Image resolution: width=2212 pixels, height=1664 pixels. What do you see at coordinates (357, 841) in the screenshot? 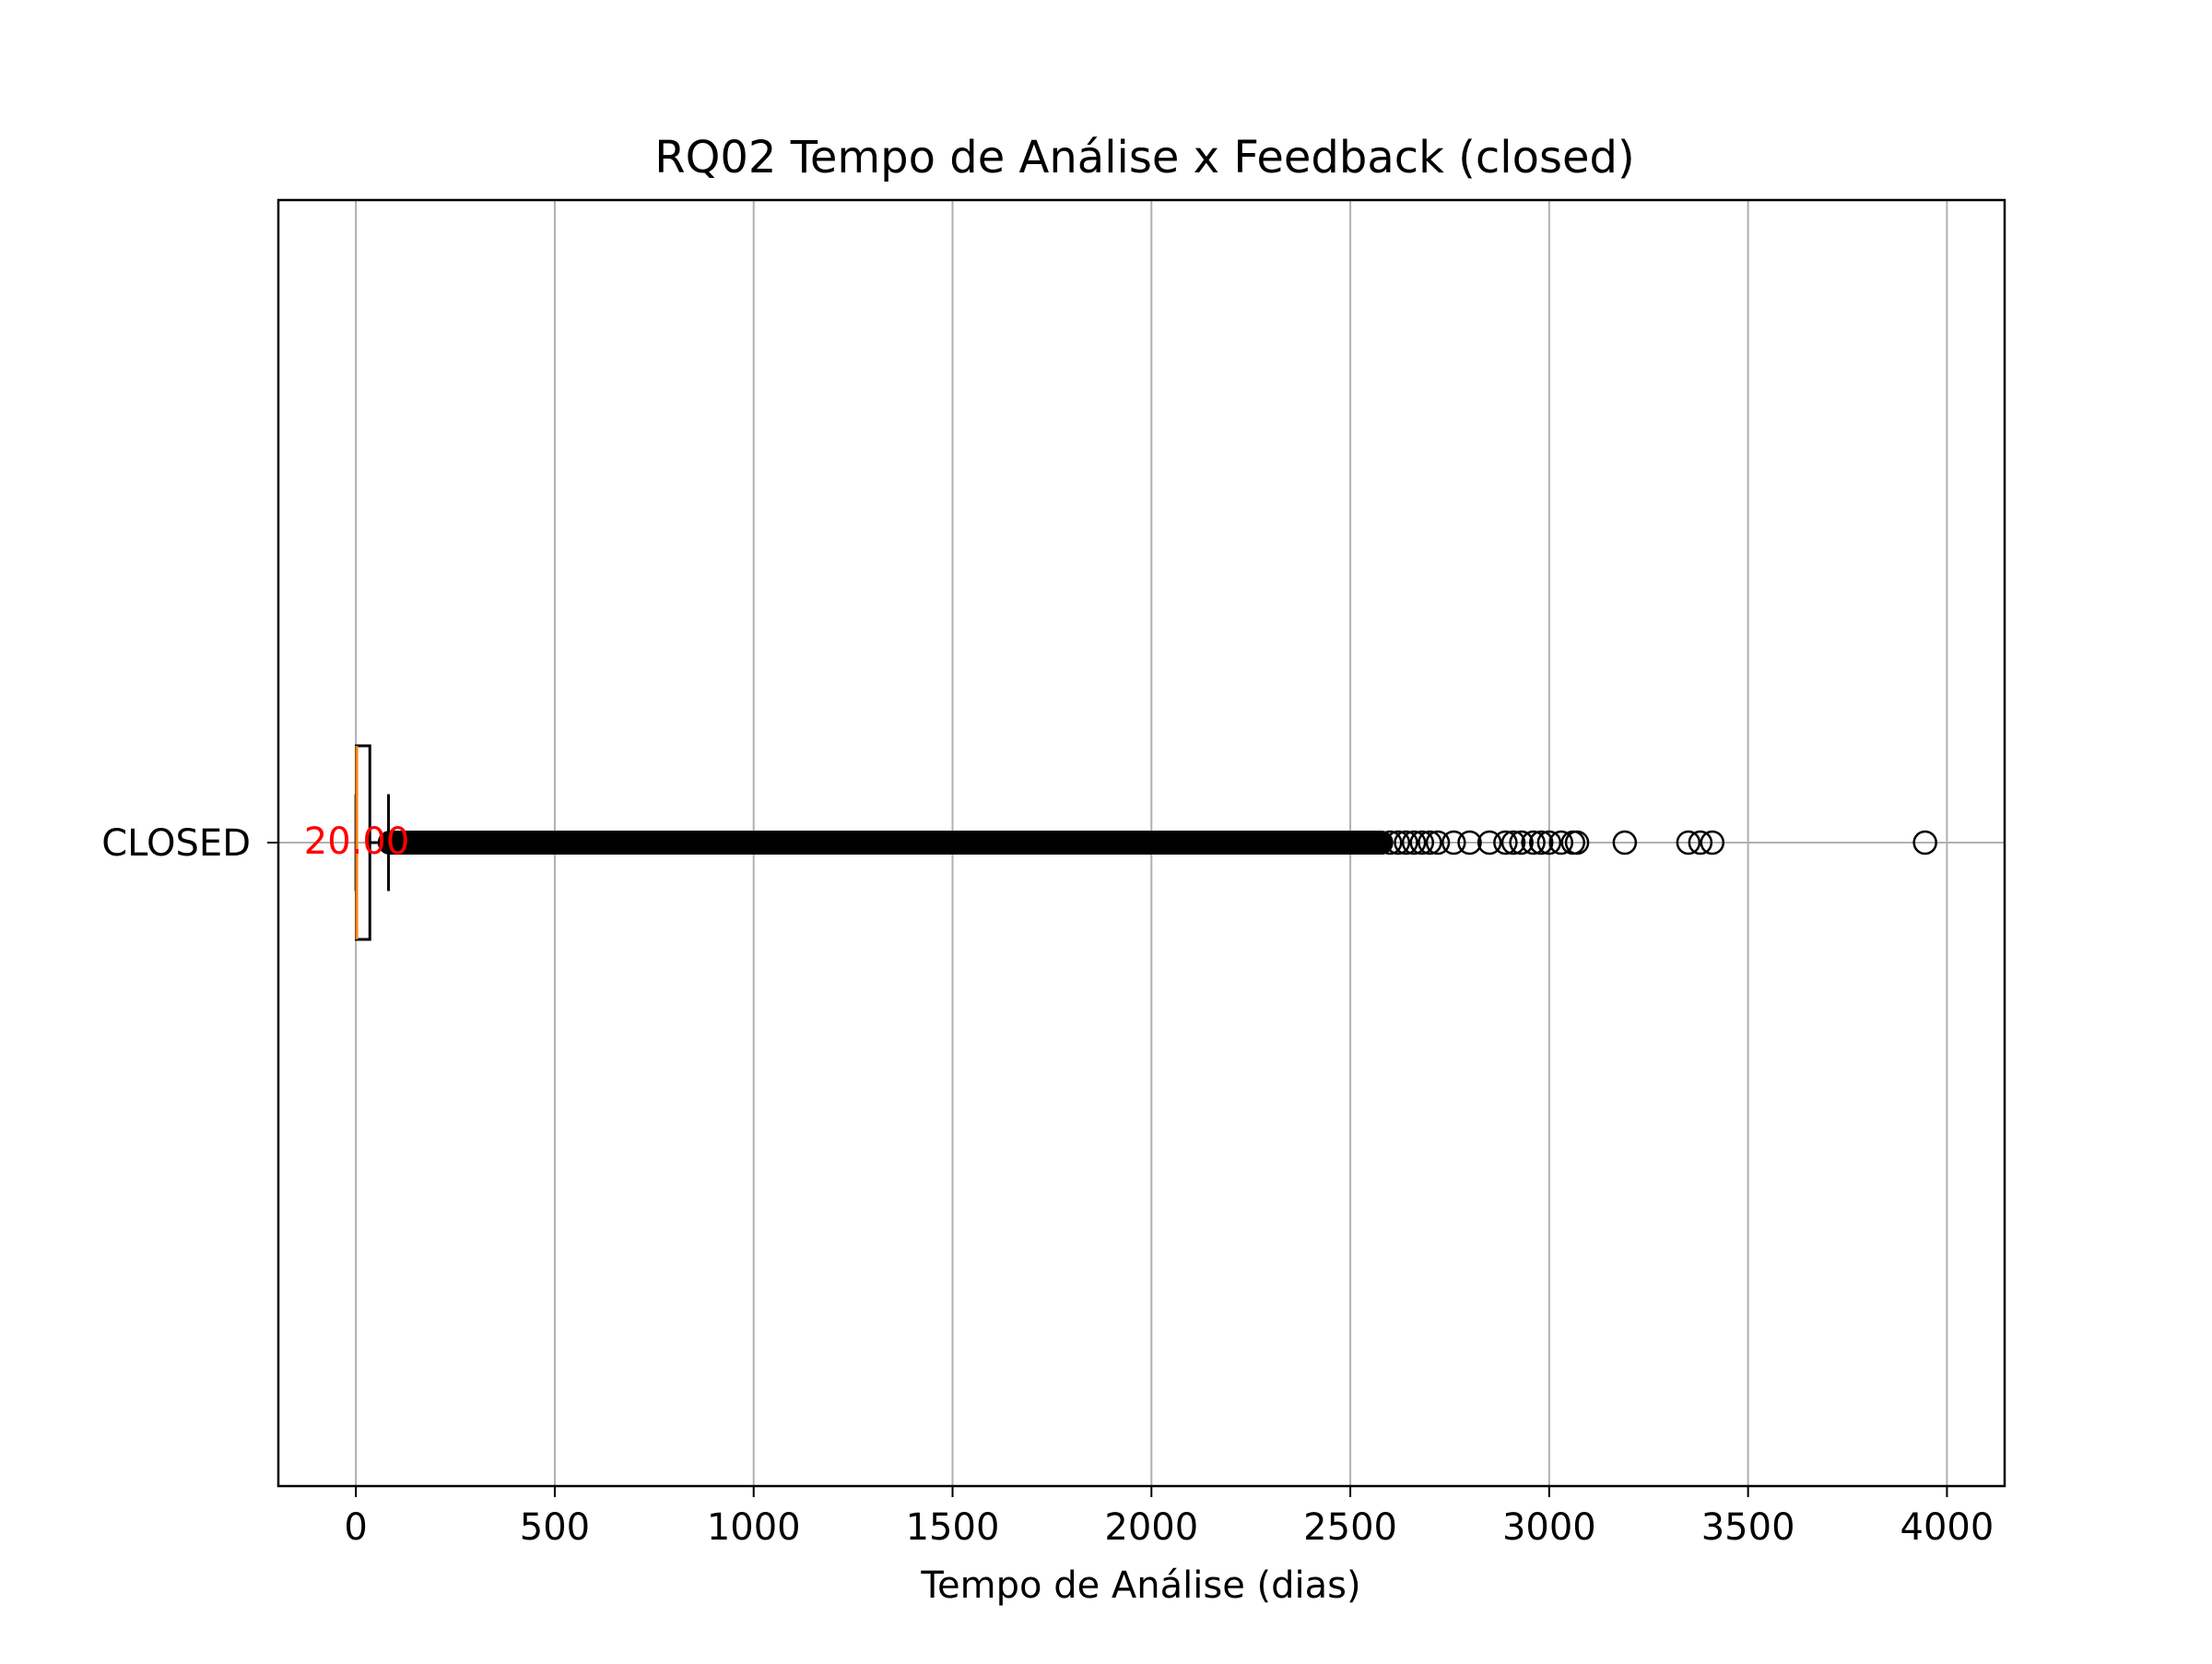
I see `median-label: 20.00` at bounding box center [357, 841].